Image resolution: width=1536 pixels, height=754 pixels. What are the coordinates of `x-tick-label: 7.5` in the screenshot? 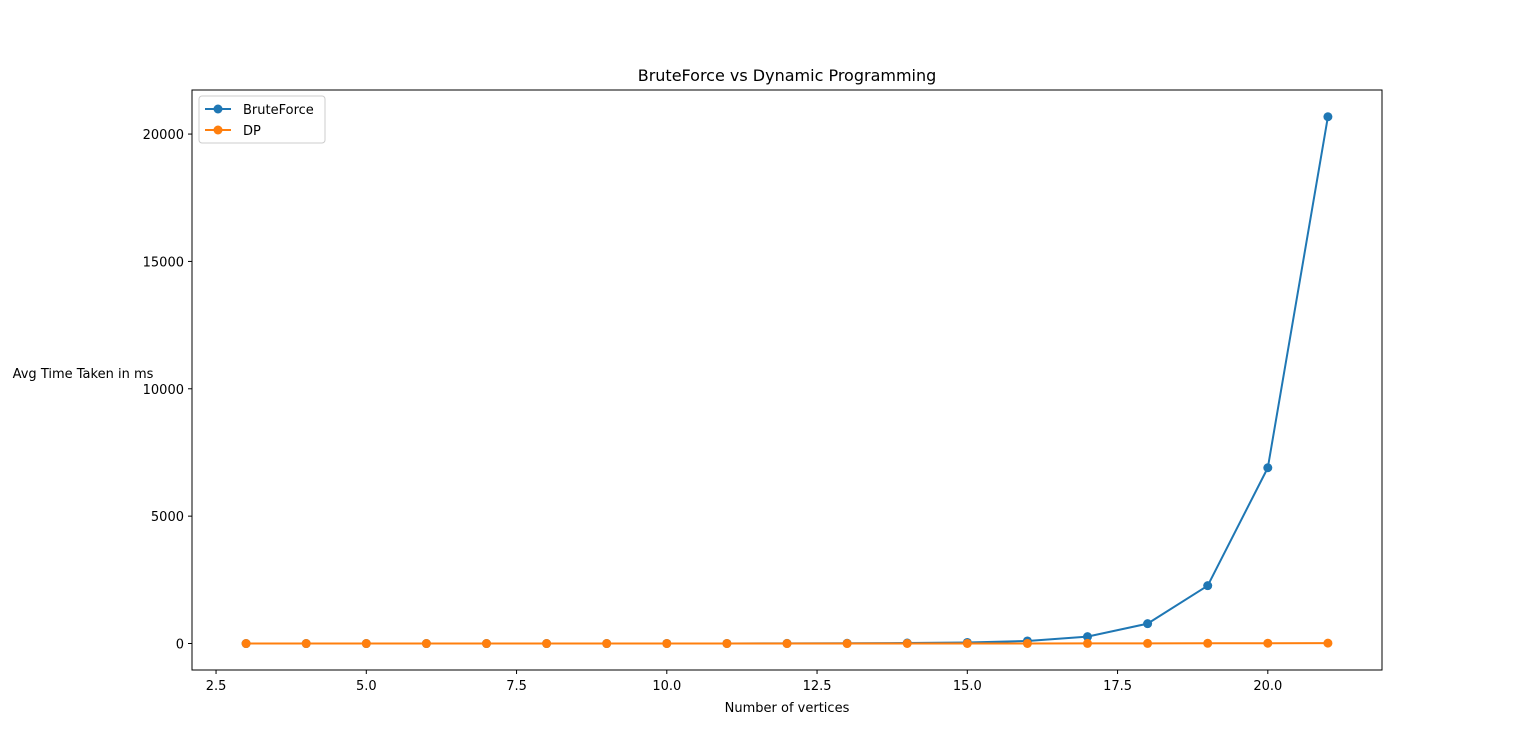 It's located at (516, 686).